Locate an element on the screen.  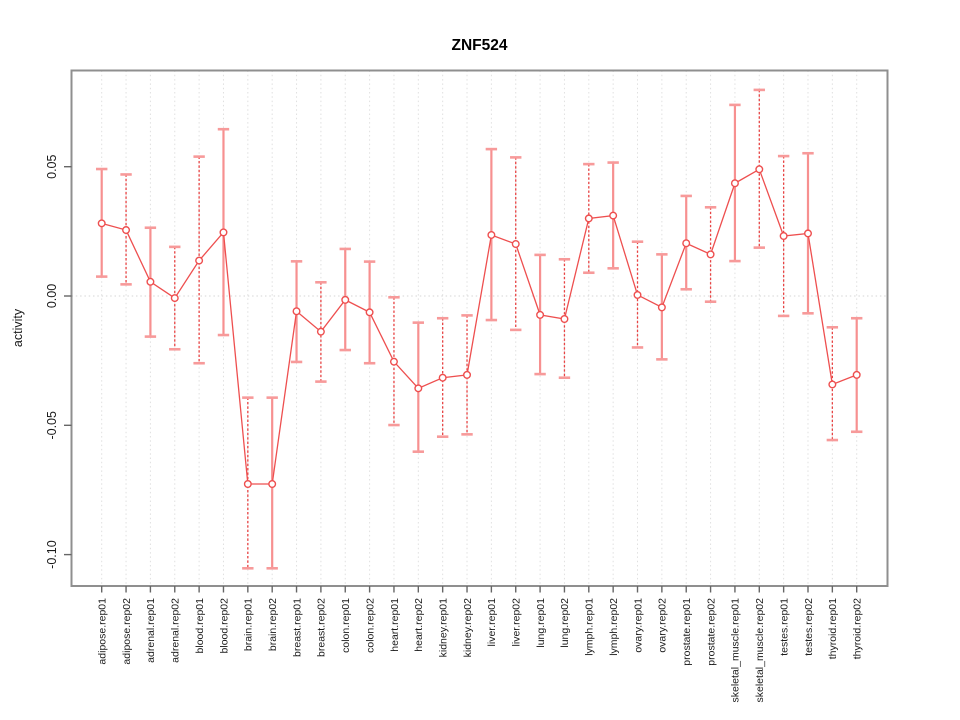
x-tick-label: adrenal.rep01 is located at coordinates (151, 630).